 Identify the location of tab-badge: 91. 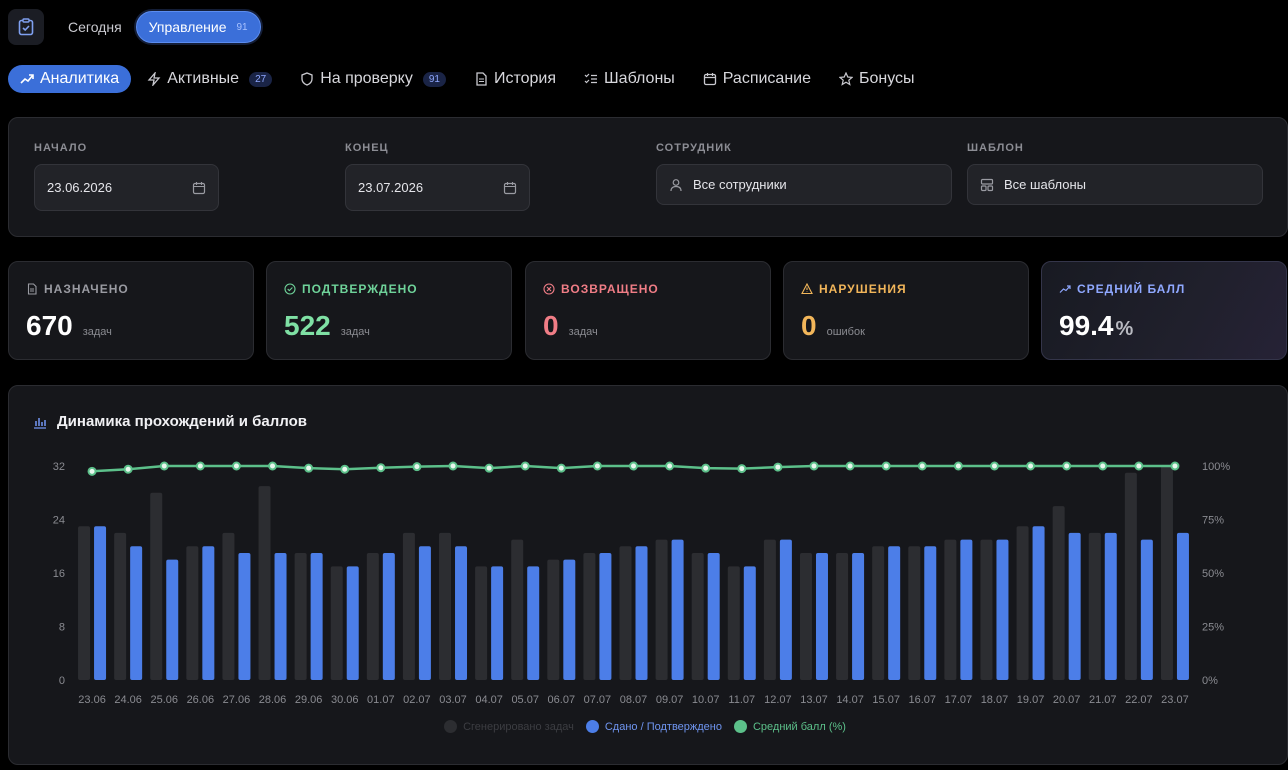
(434, 79).